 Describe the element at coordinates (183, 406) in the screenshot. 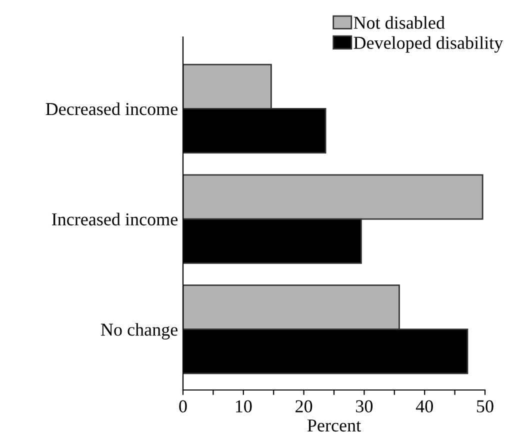

I see `x-tick-label: 0` at that location.